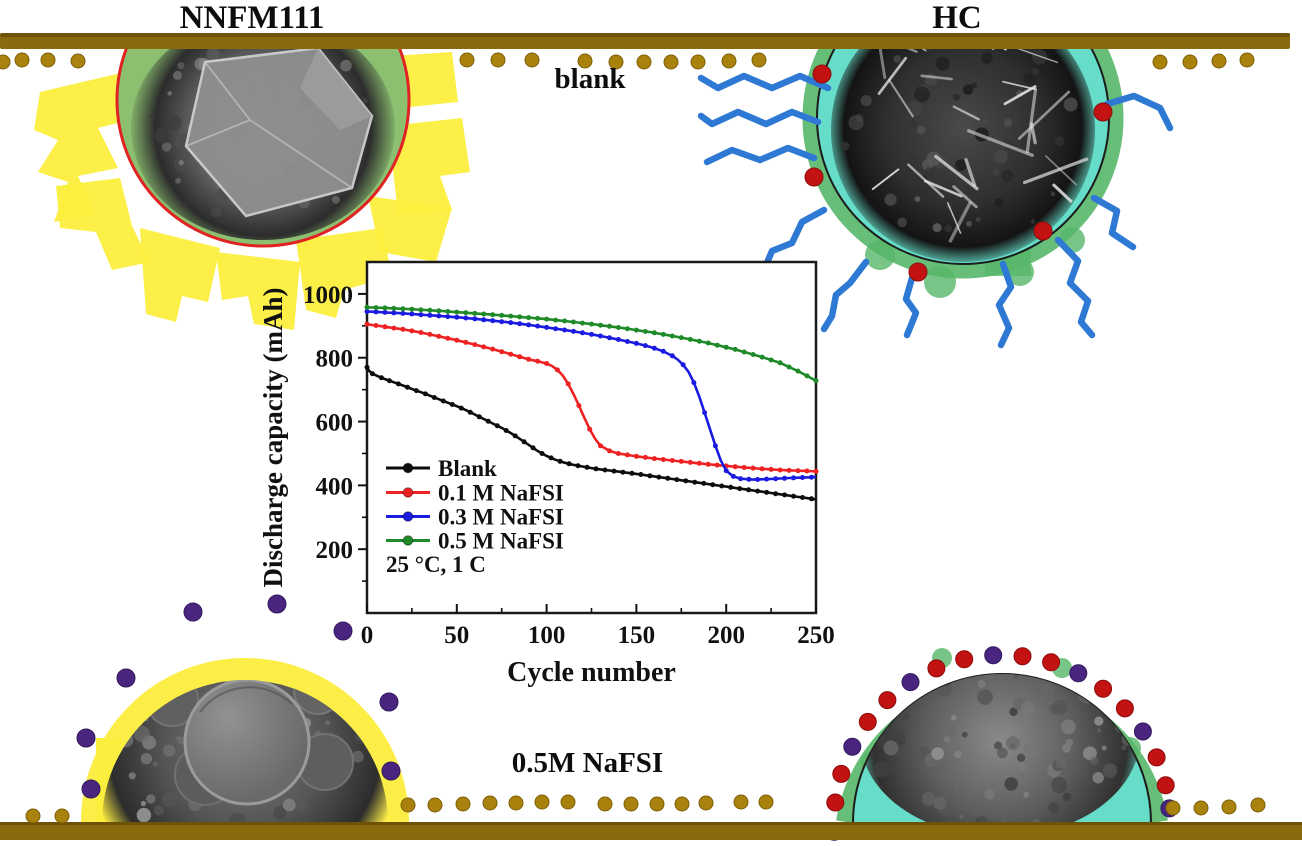 The height and width of the screenshot is (846, 1302). Describe the element at coordinates (335, 423) in the screenshot. I see `y-tick-label: 600` at that location.